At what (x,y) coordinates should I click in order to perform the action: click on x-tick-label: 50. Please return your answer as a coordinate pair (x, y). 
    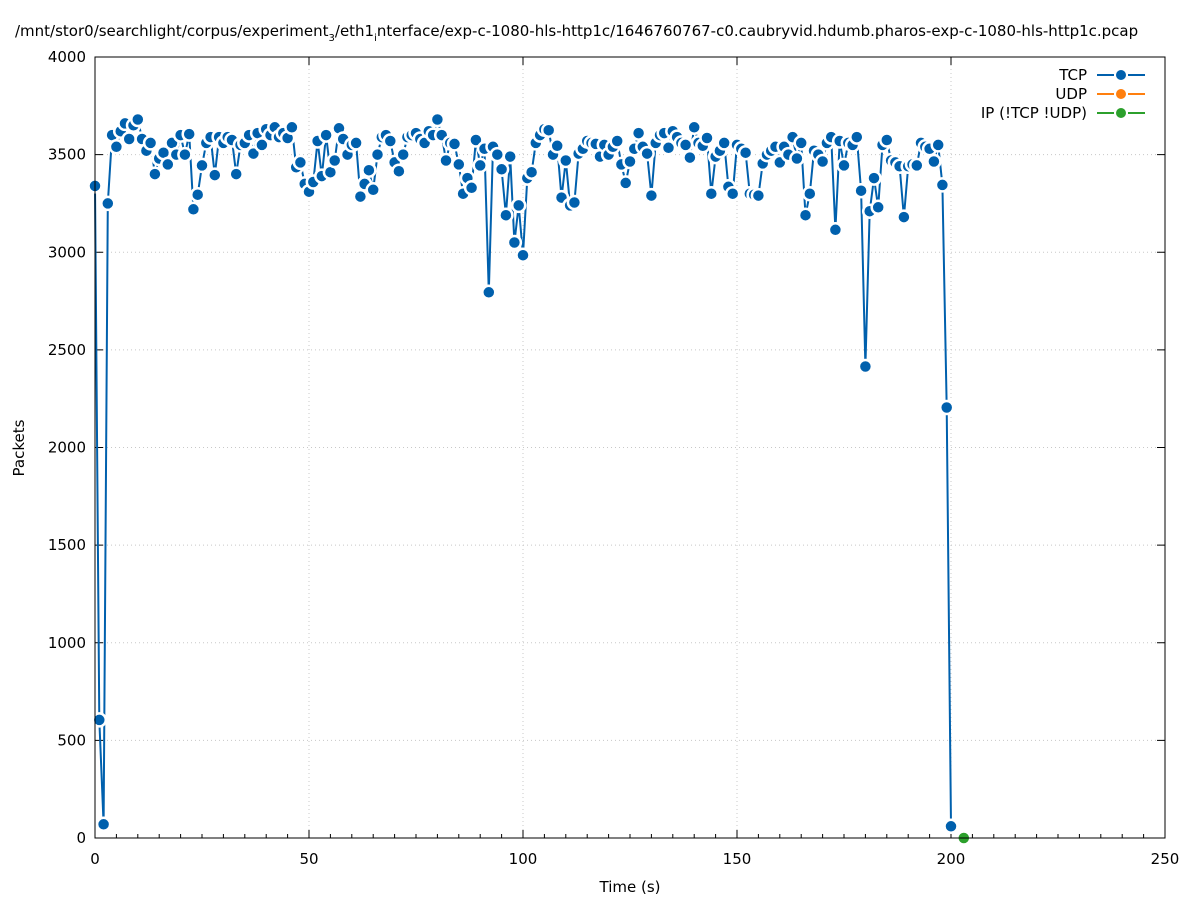
    Looking at the image, I should click on (308, 859).